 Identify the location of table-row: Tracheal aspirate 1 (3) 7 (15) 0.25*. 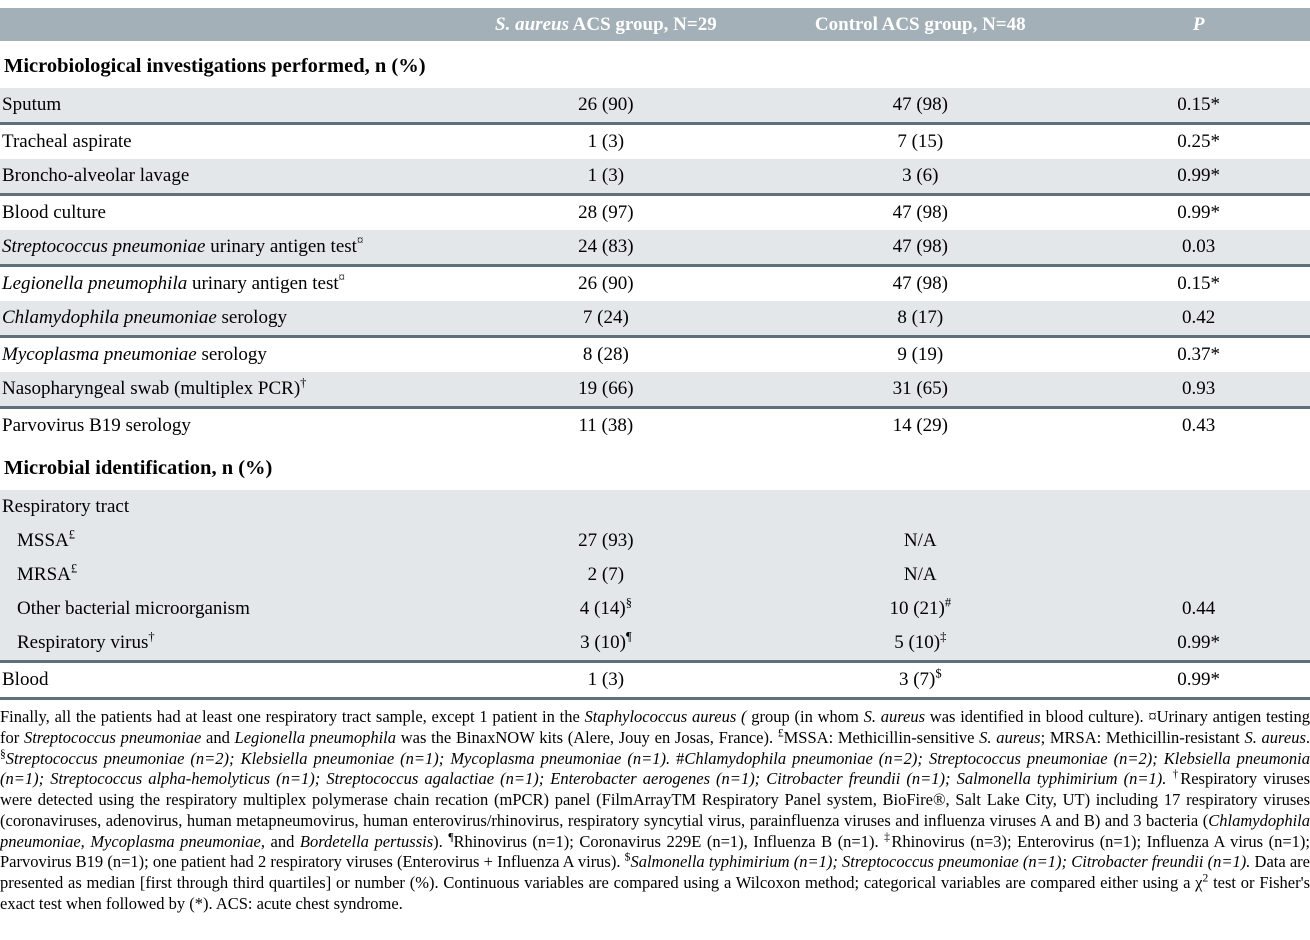
(655, 141).